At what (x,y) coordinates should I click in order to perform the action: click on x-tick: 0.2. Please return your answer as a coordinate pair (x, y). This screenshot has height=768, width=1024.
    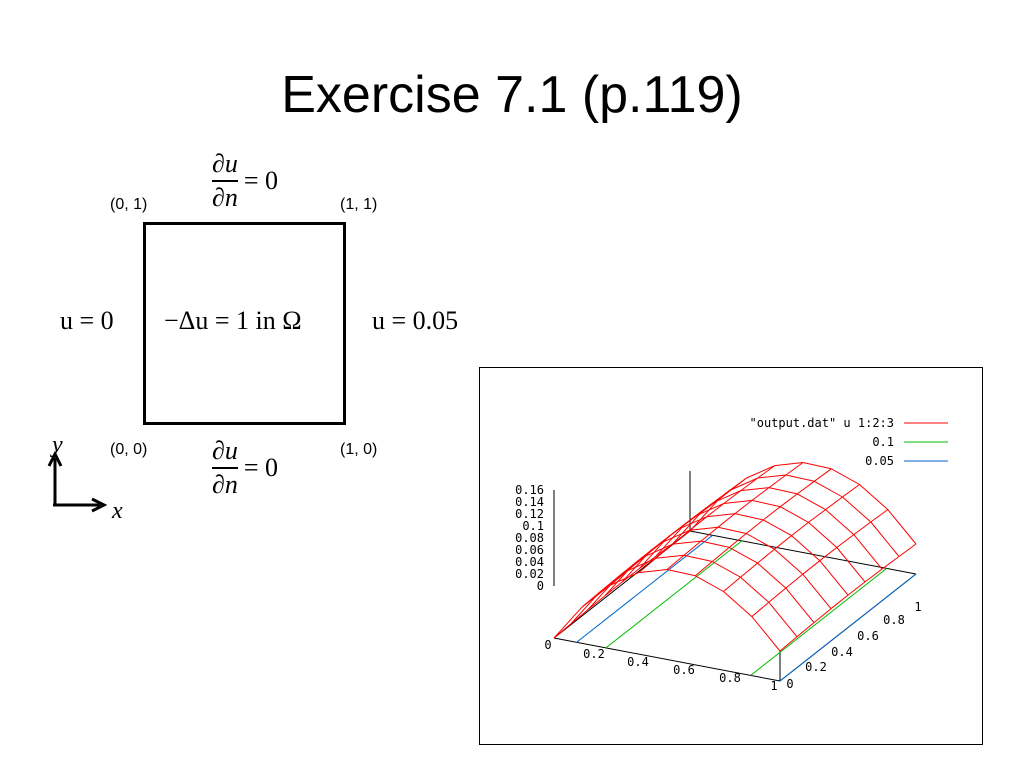
    Looking at the image, I should click on (594, 654).